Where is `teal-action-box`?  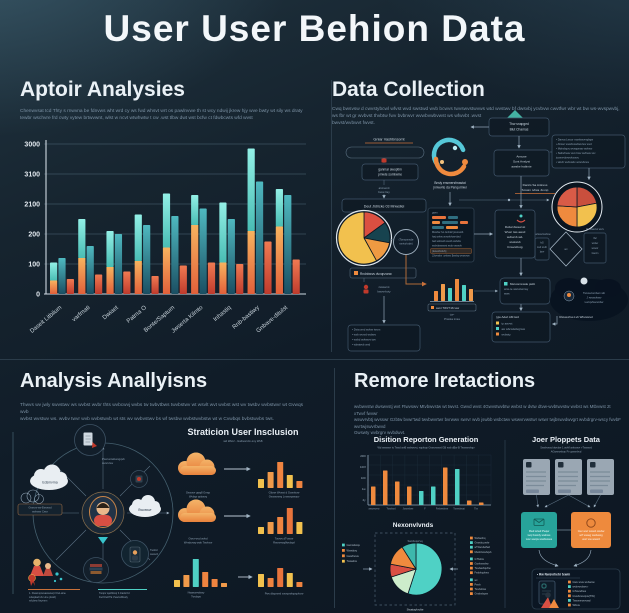
teal-action-box is located at coordinates (539, 530).